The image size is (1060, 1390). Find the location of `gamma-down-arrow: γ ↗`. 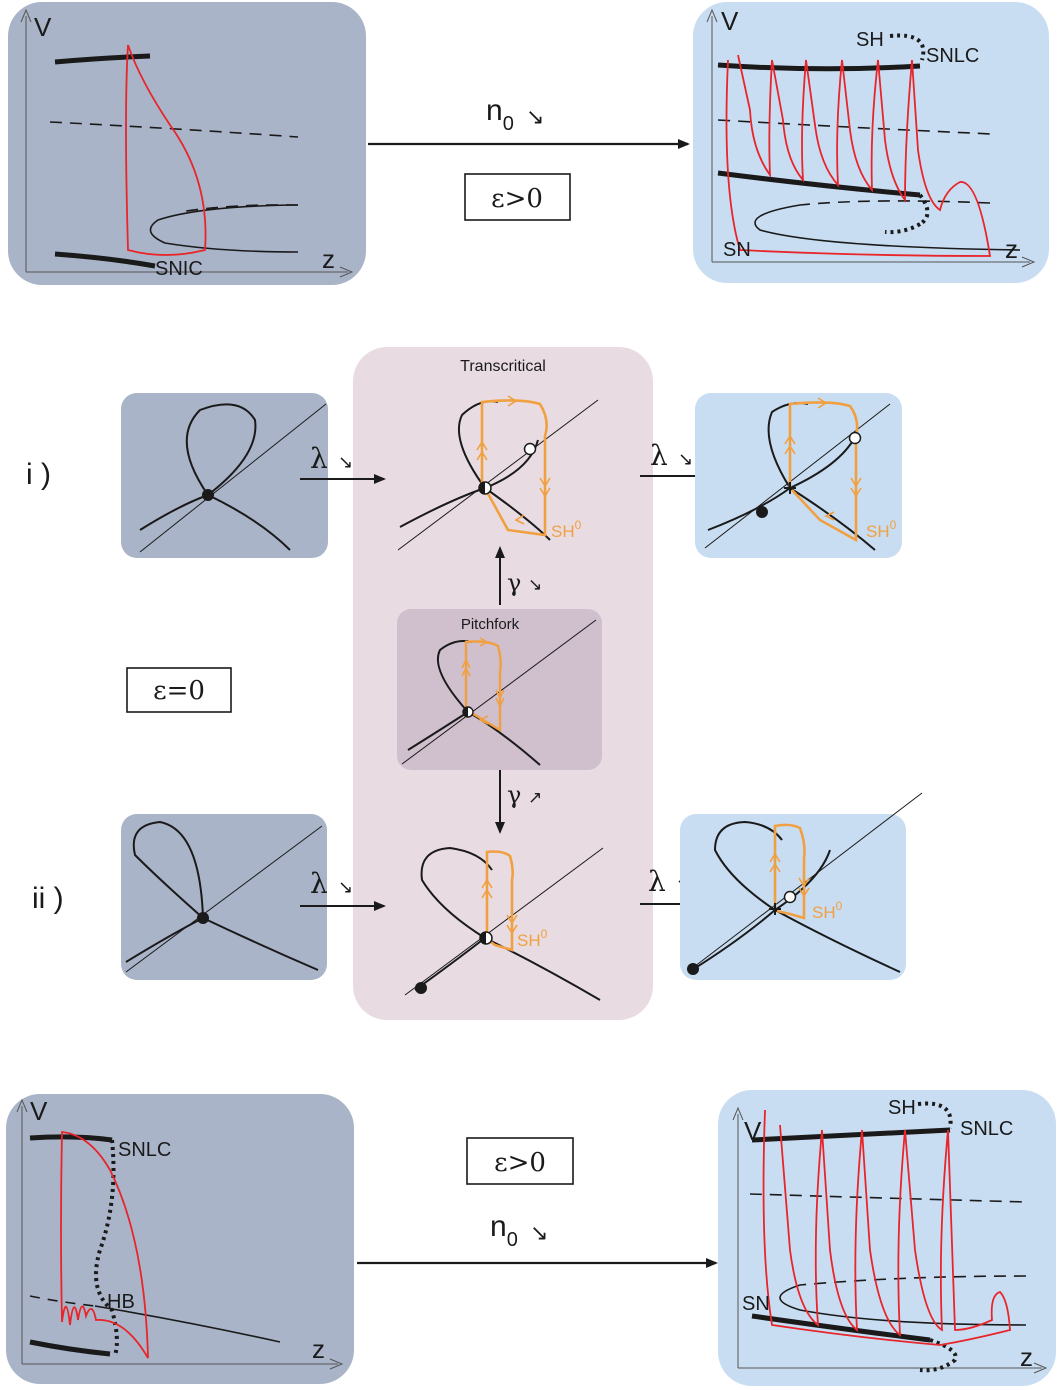

gamma-down-arrow: γ ↗ is located at coordinates (518, 802).